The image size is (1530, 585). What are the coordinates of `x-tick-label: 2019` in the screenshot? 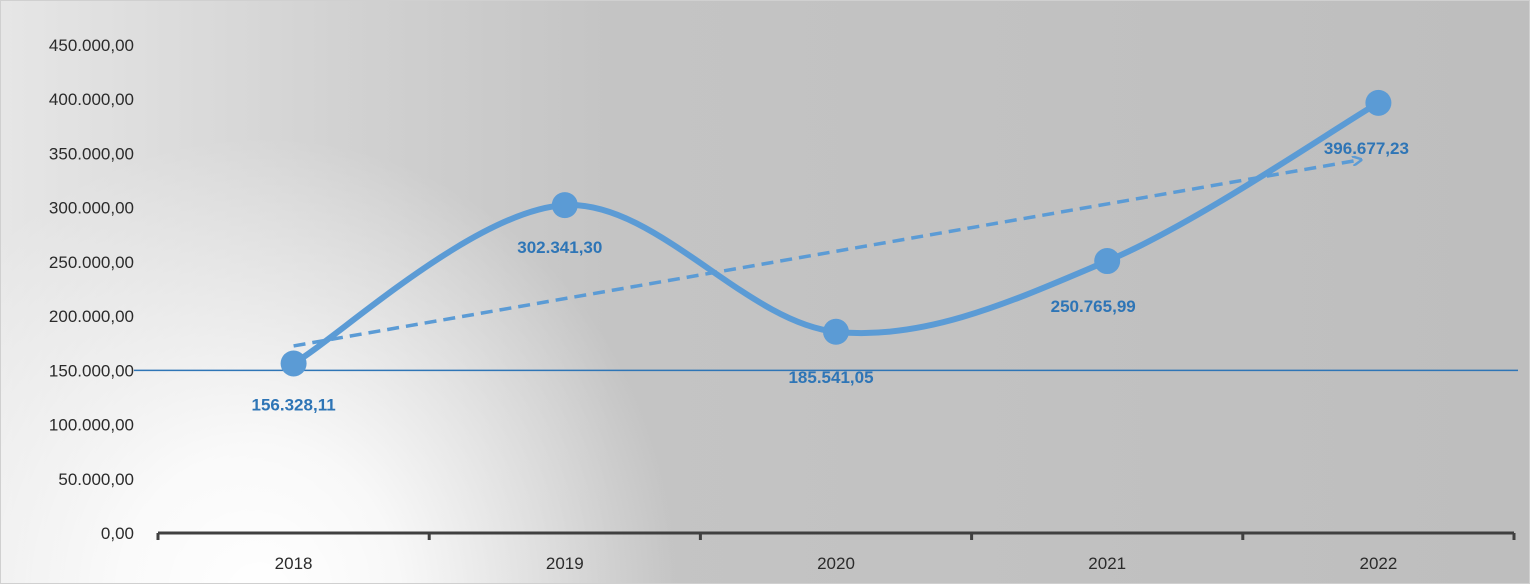 It's located at (565, 563).